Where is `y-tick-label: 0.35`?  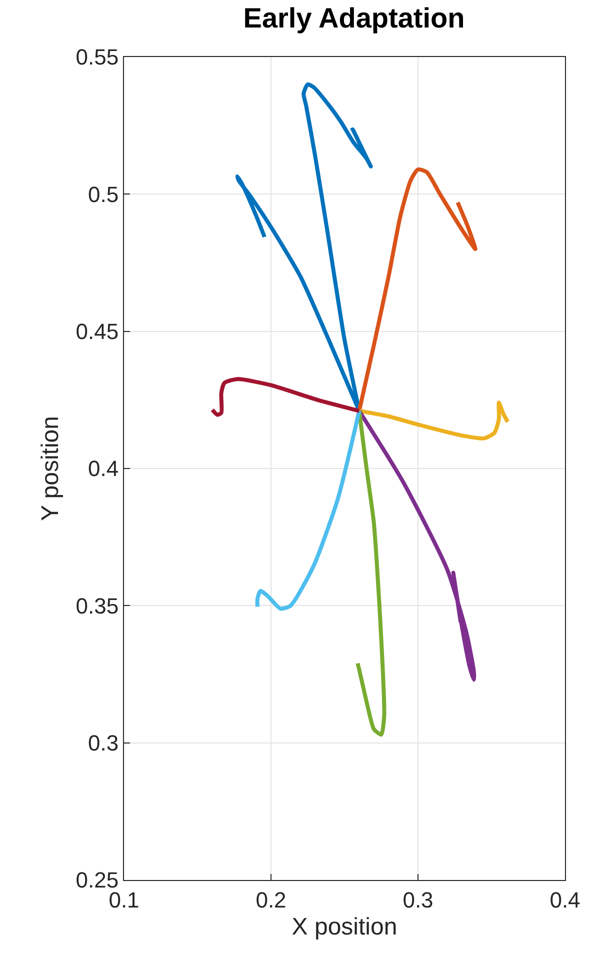
y-tick-label: 0.35 is located at coordinates (97, 605).